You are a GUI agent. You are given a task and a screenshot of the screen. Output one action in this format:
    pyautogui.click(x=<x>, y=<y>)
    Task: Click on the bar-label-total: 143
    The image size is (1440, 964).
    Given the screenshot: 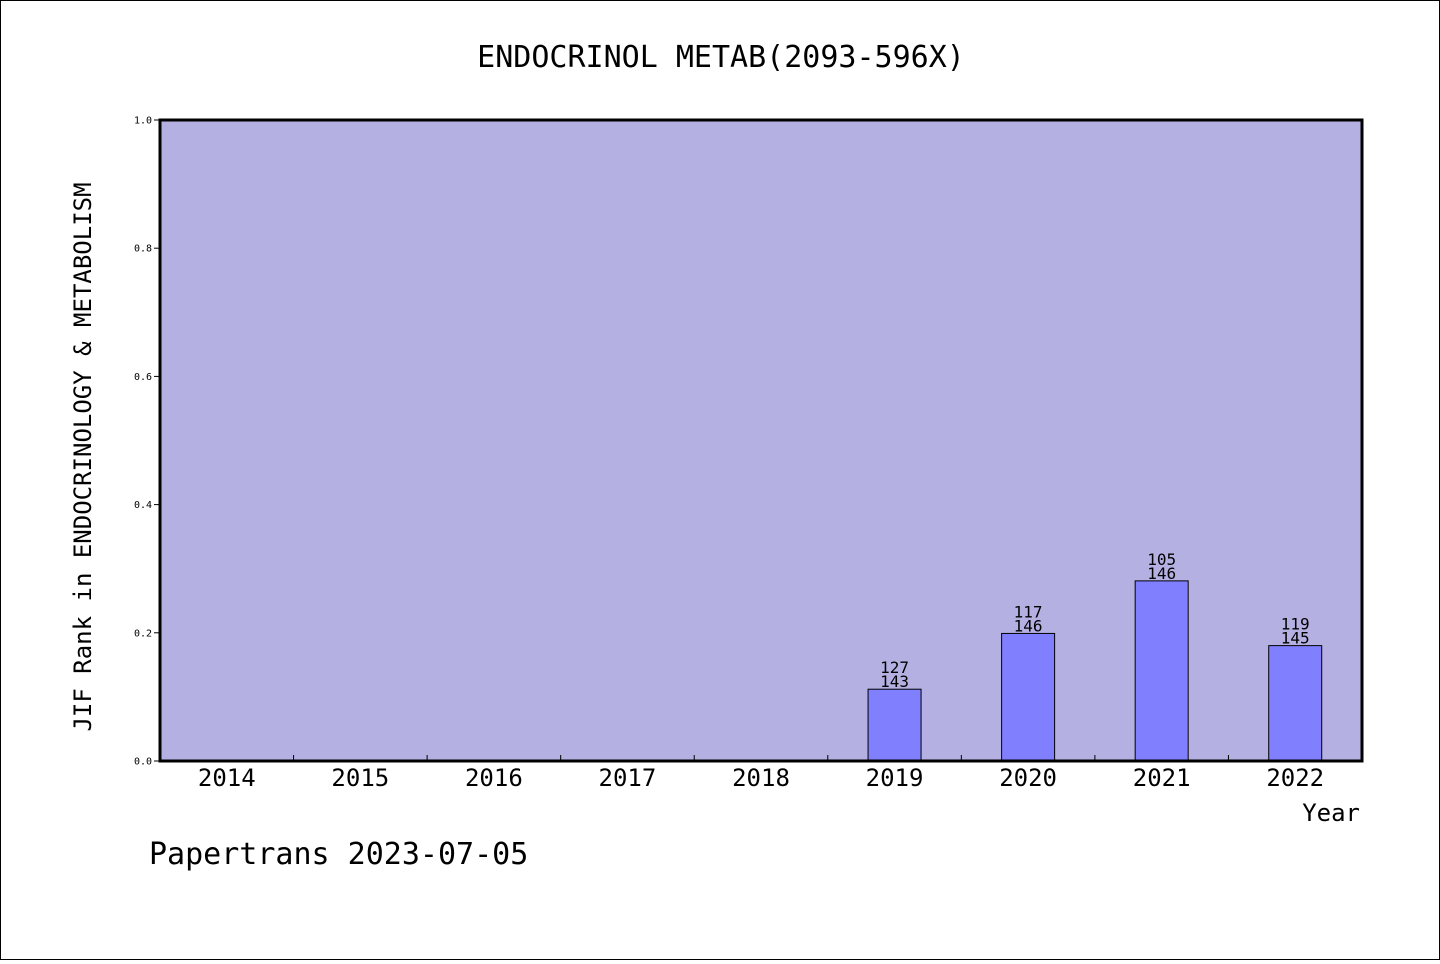 What is the action you would take?
    pyautogui.click(x=894, y=681)
    